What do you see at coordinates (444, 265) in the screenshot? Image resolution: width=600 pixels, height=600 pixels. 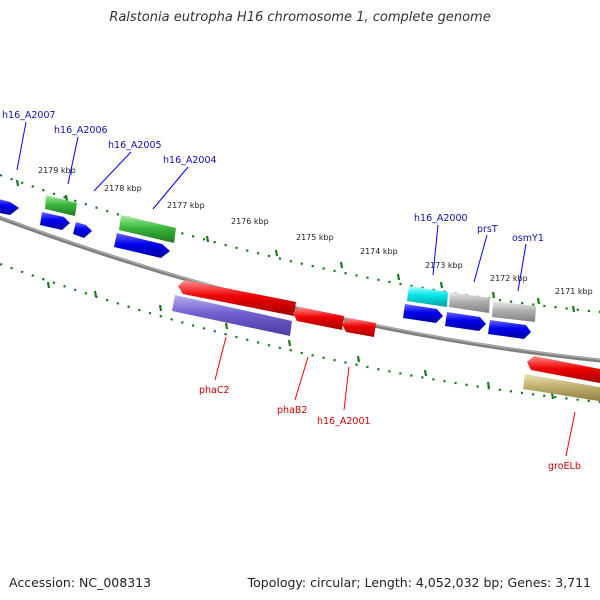 I see `tick-label: 2173 kbp` at bounding box center [444, 265].